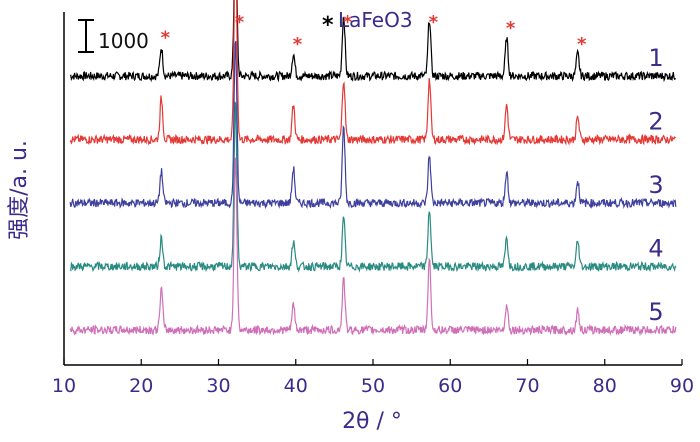  I want to click on x-tick-label: 80, so click(605, 386).